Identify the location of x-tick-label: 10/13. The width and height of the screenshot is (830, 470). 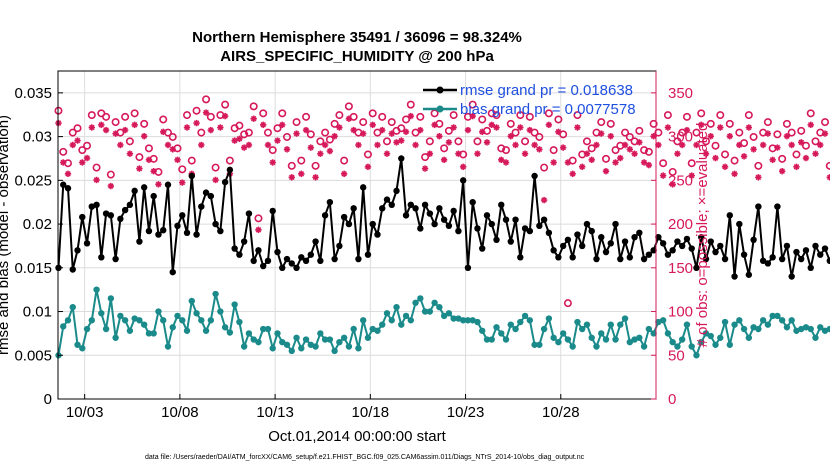
(275, 412).